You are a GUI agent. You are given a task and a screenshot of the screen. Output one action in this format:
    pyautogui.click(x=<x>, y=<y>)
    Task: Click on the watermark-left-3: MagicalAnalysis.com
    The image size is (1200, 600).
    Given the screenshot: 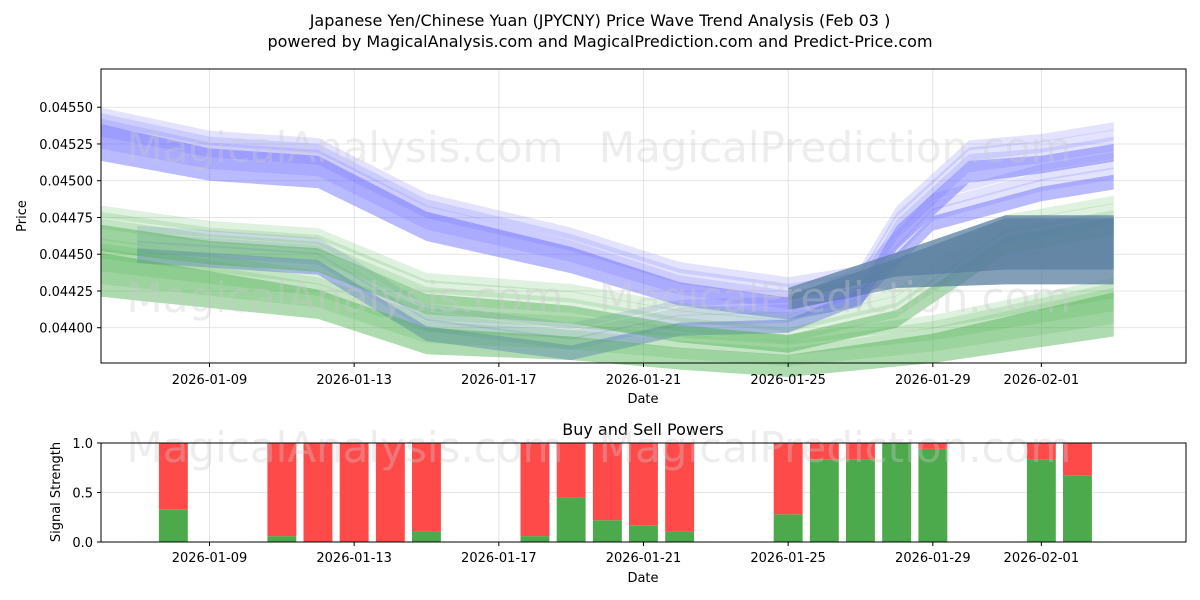 What is the action you would take?
    pyautogui.click(x=345, y=447)
    